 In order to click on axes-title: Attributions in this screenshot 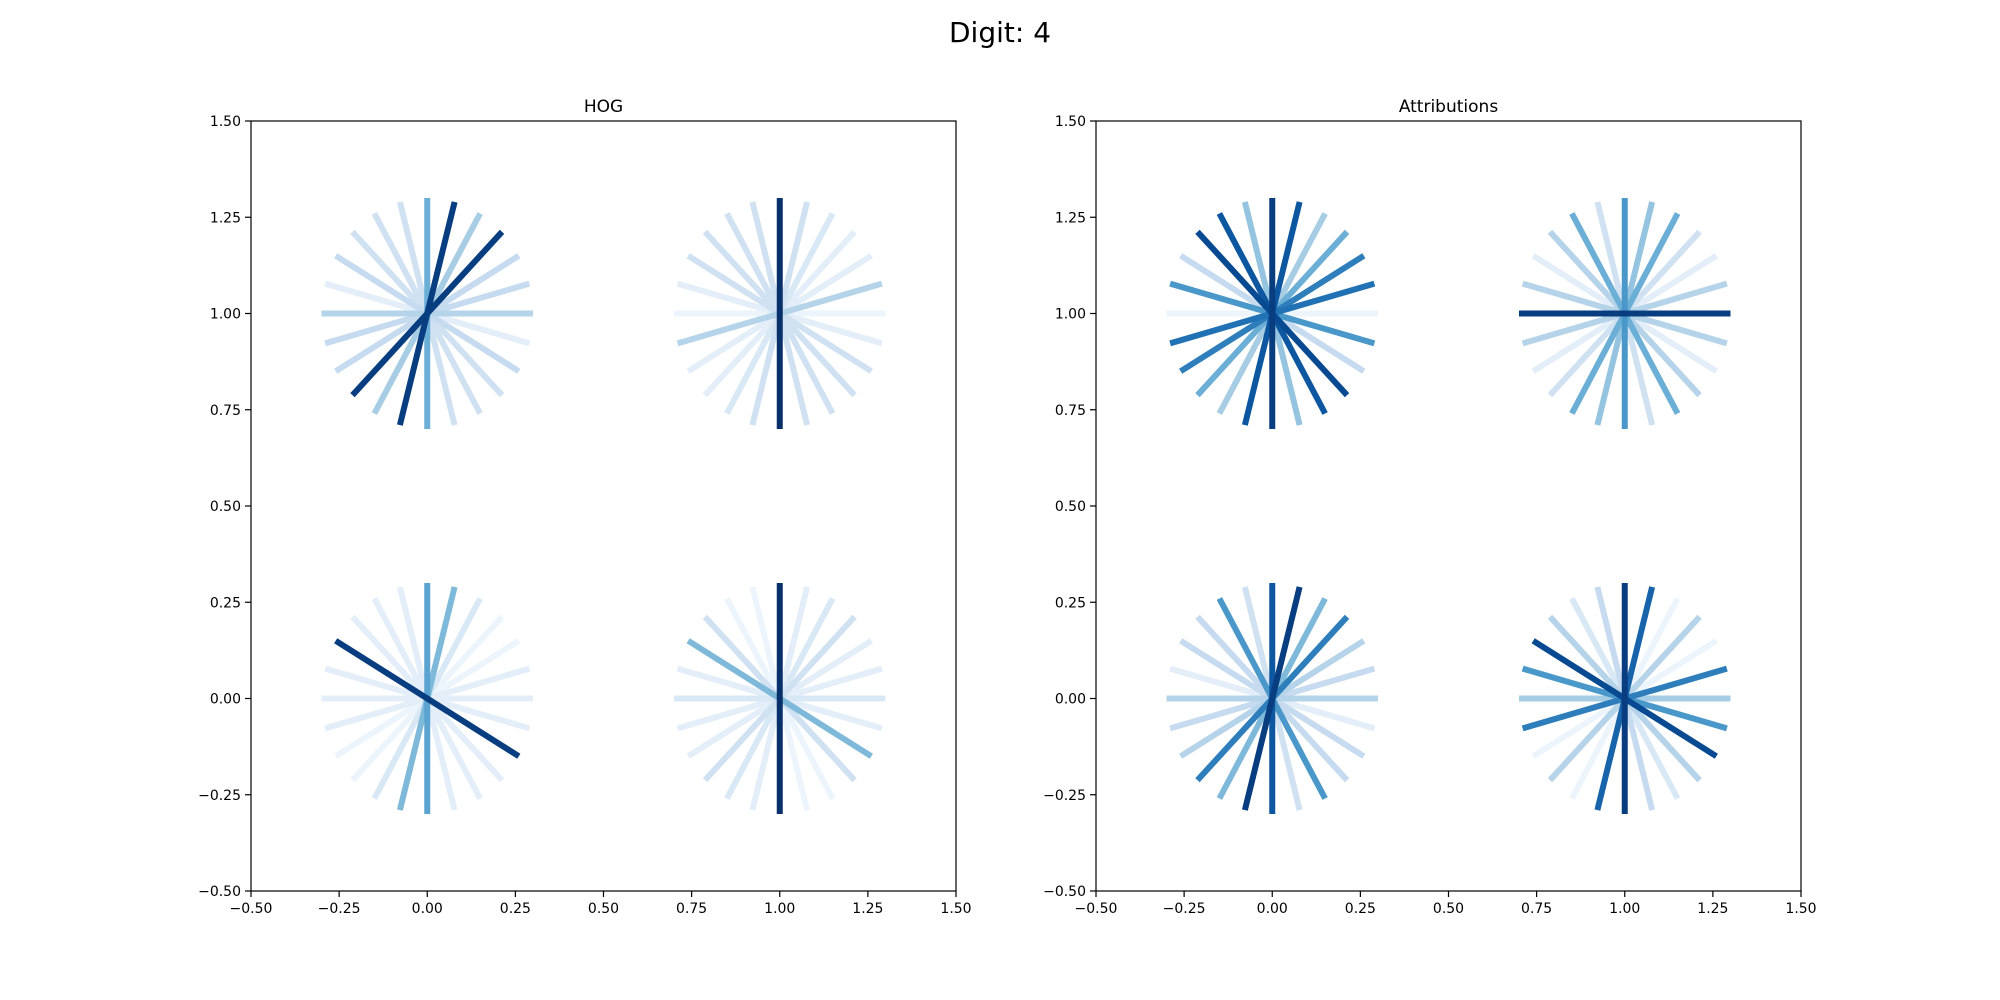, I will do `click(1449, 107)`.